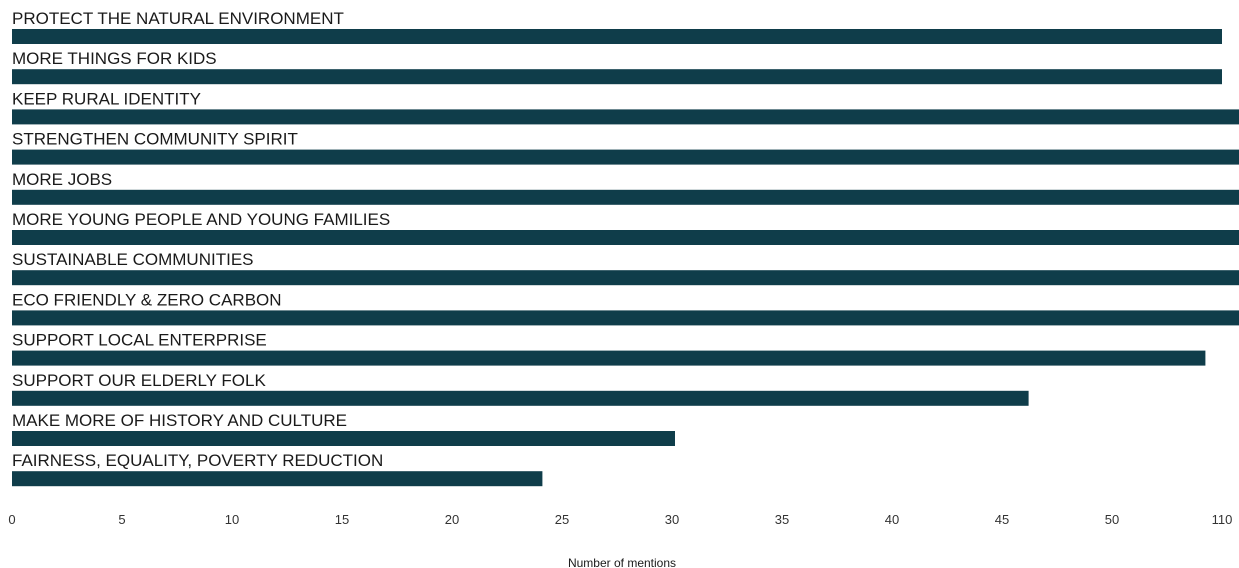  What do you see at coordinates (106, 98) in the screenshot?
I see `category-label: KEEP RURAL IDENTITY` at bounding box center [106, 98].